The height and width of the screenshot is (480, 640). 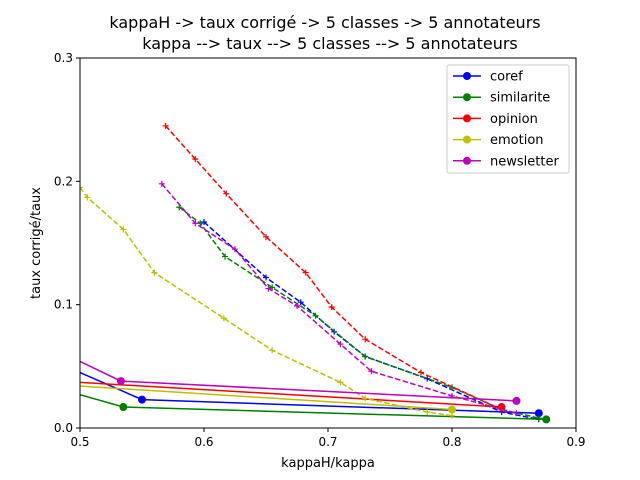 What do you see at coordinates (520, 98) in the screenshot?
I see `legend-label-similarite: similarite` at bounding box center [520, 98].